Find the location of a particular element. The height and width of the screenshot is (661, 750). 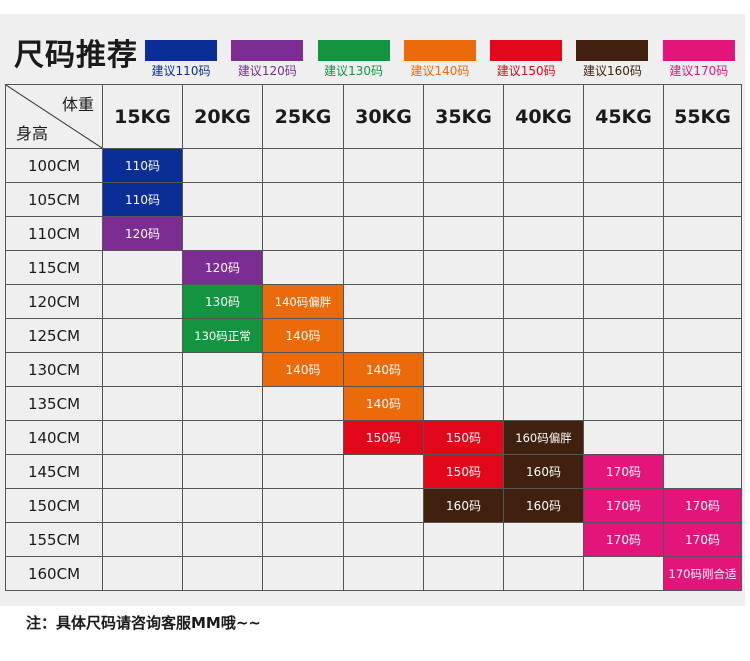

legend-item: 建议140码 is located at coordinates (439, 59).